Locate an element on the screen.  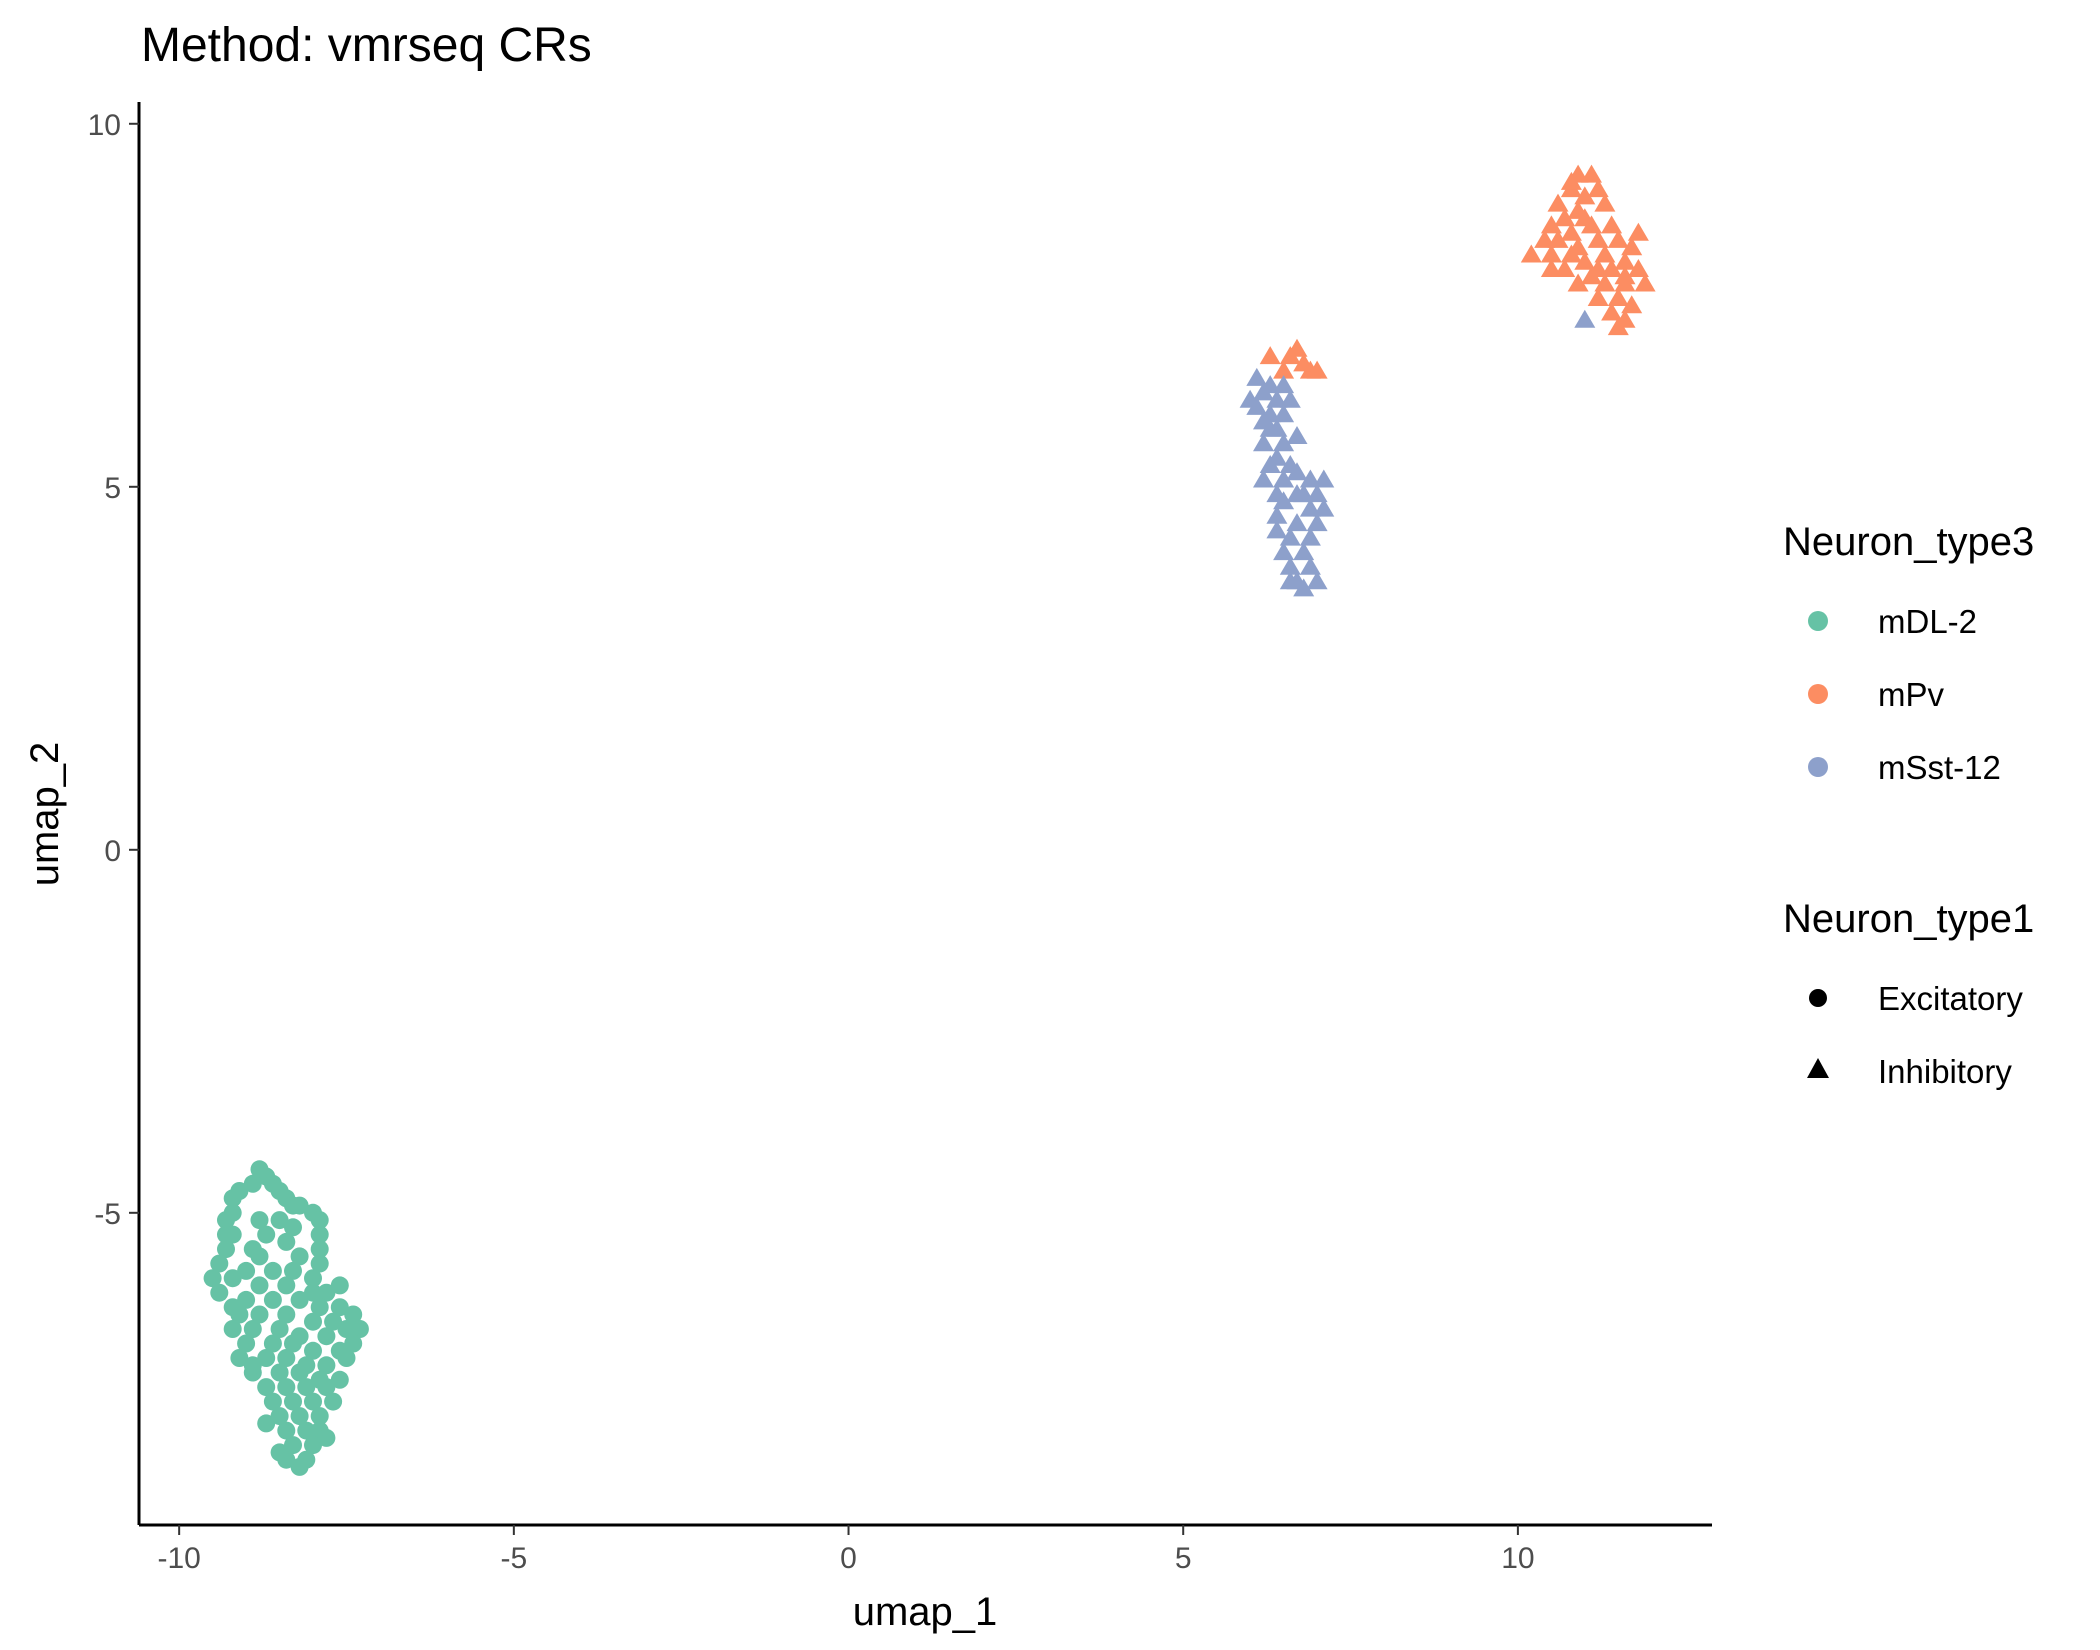
x-tick-label: 5 is located at coordinates (1183, 1558).